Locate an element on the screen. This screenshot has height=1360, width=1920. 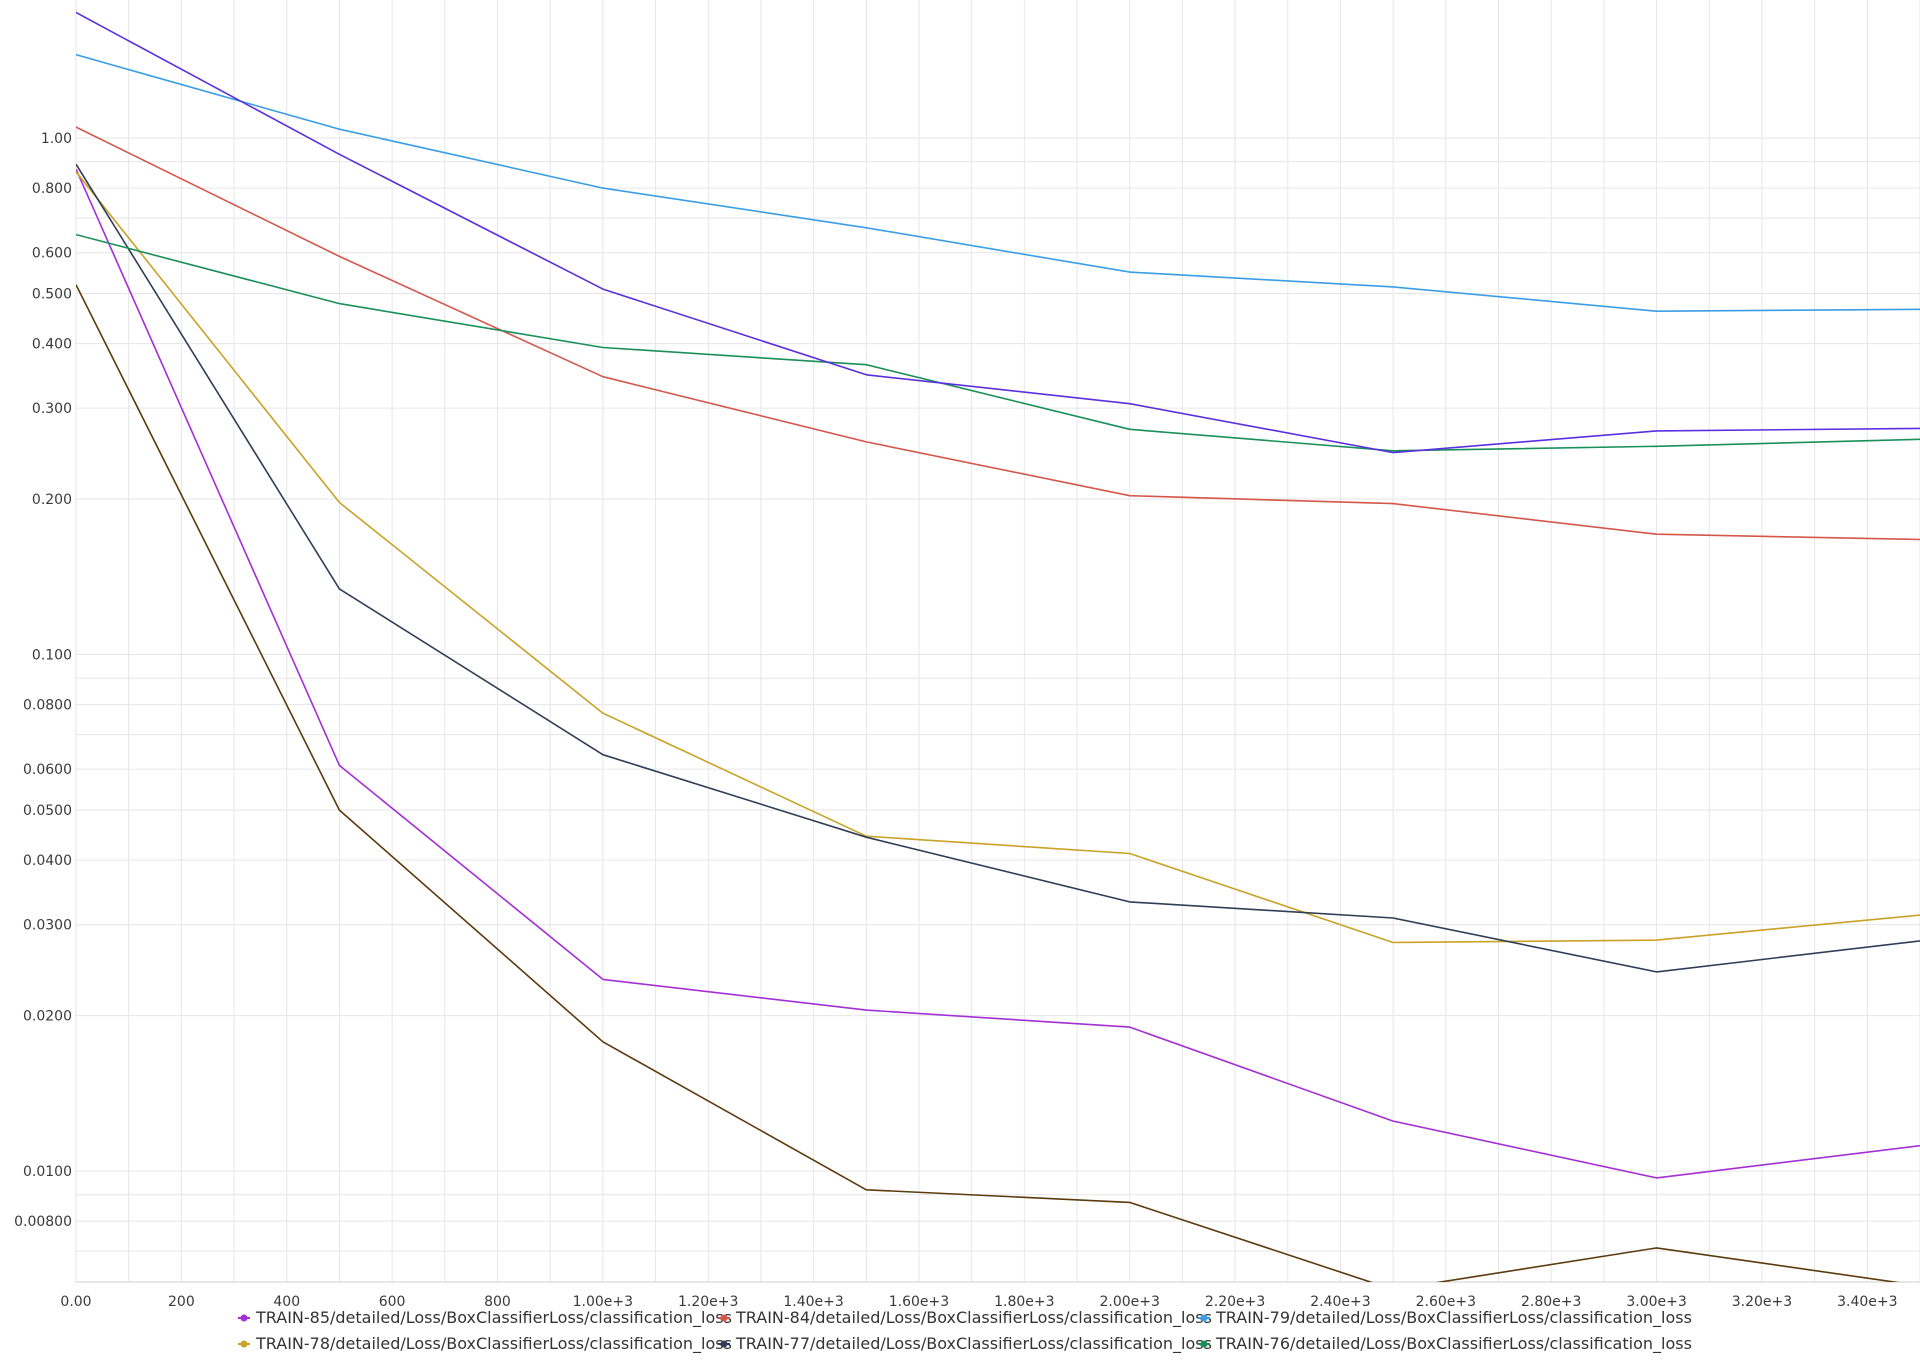
x-tick-label: 2.60e+3 is located at coordinates (1446, 1302).